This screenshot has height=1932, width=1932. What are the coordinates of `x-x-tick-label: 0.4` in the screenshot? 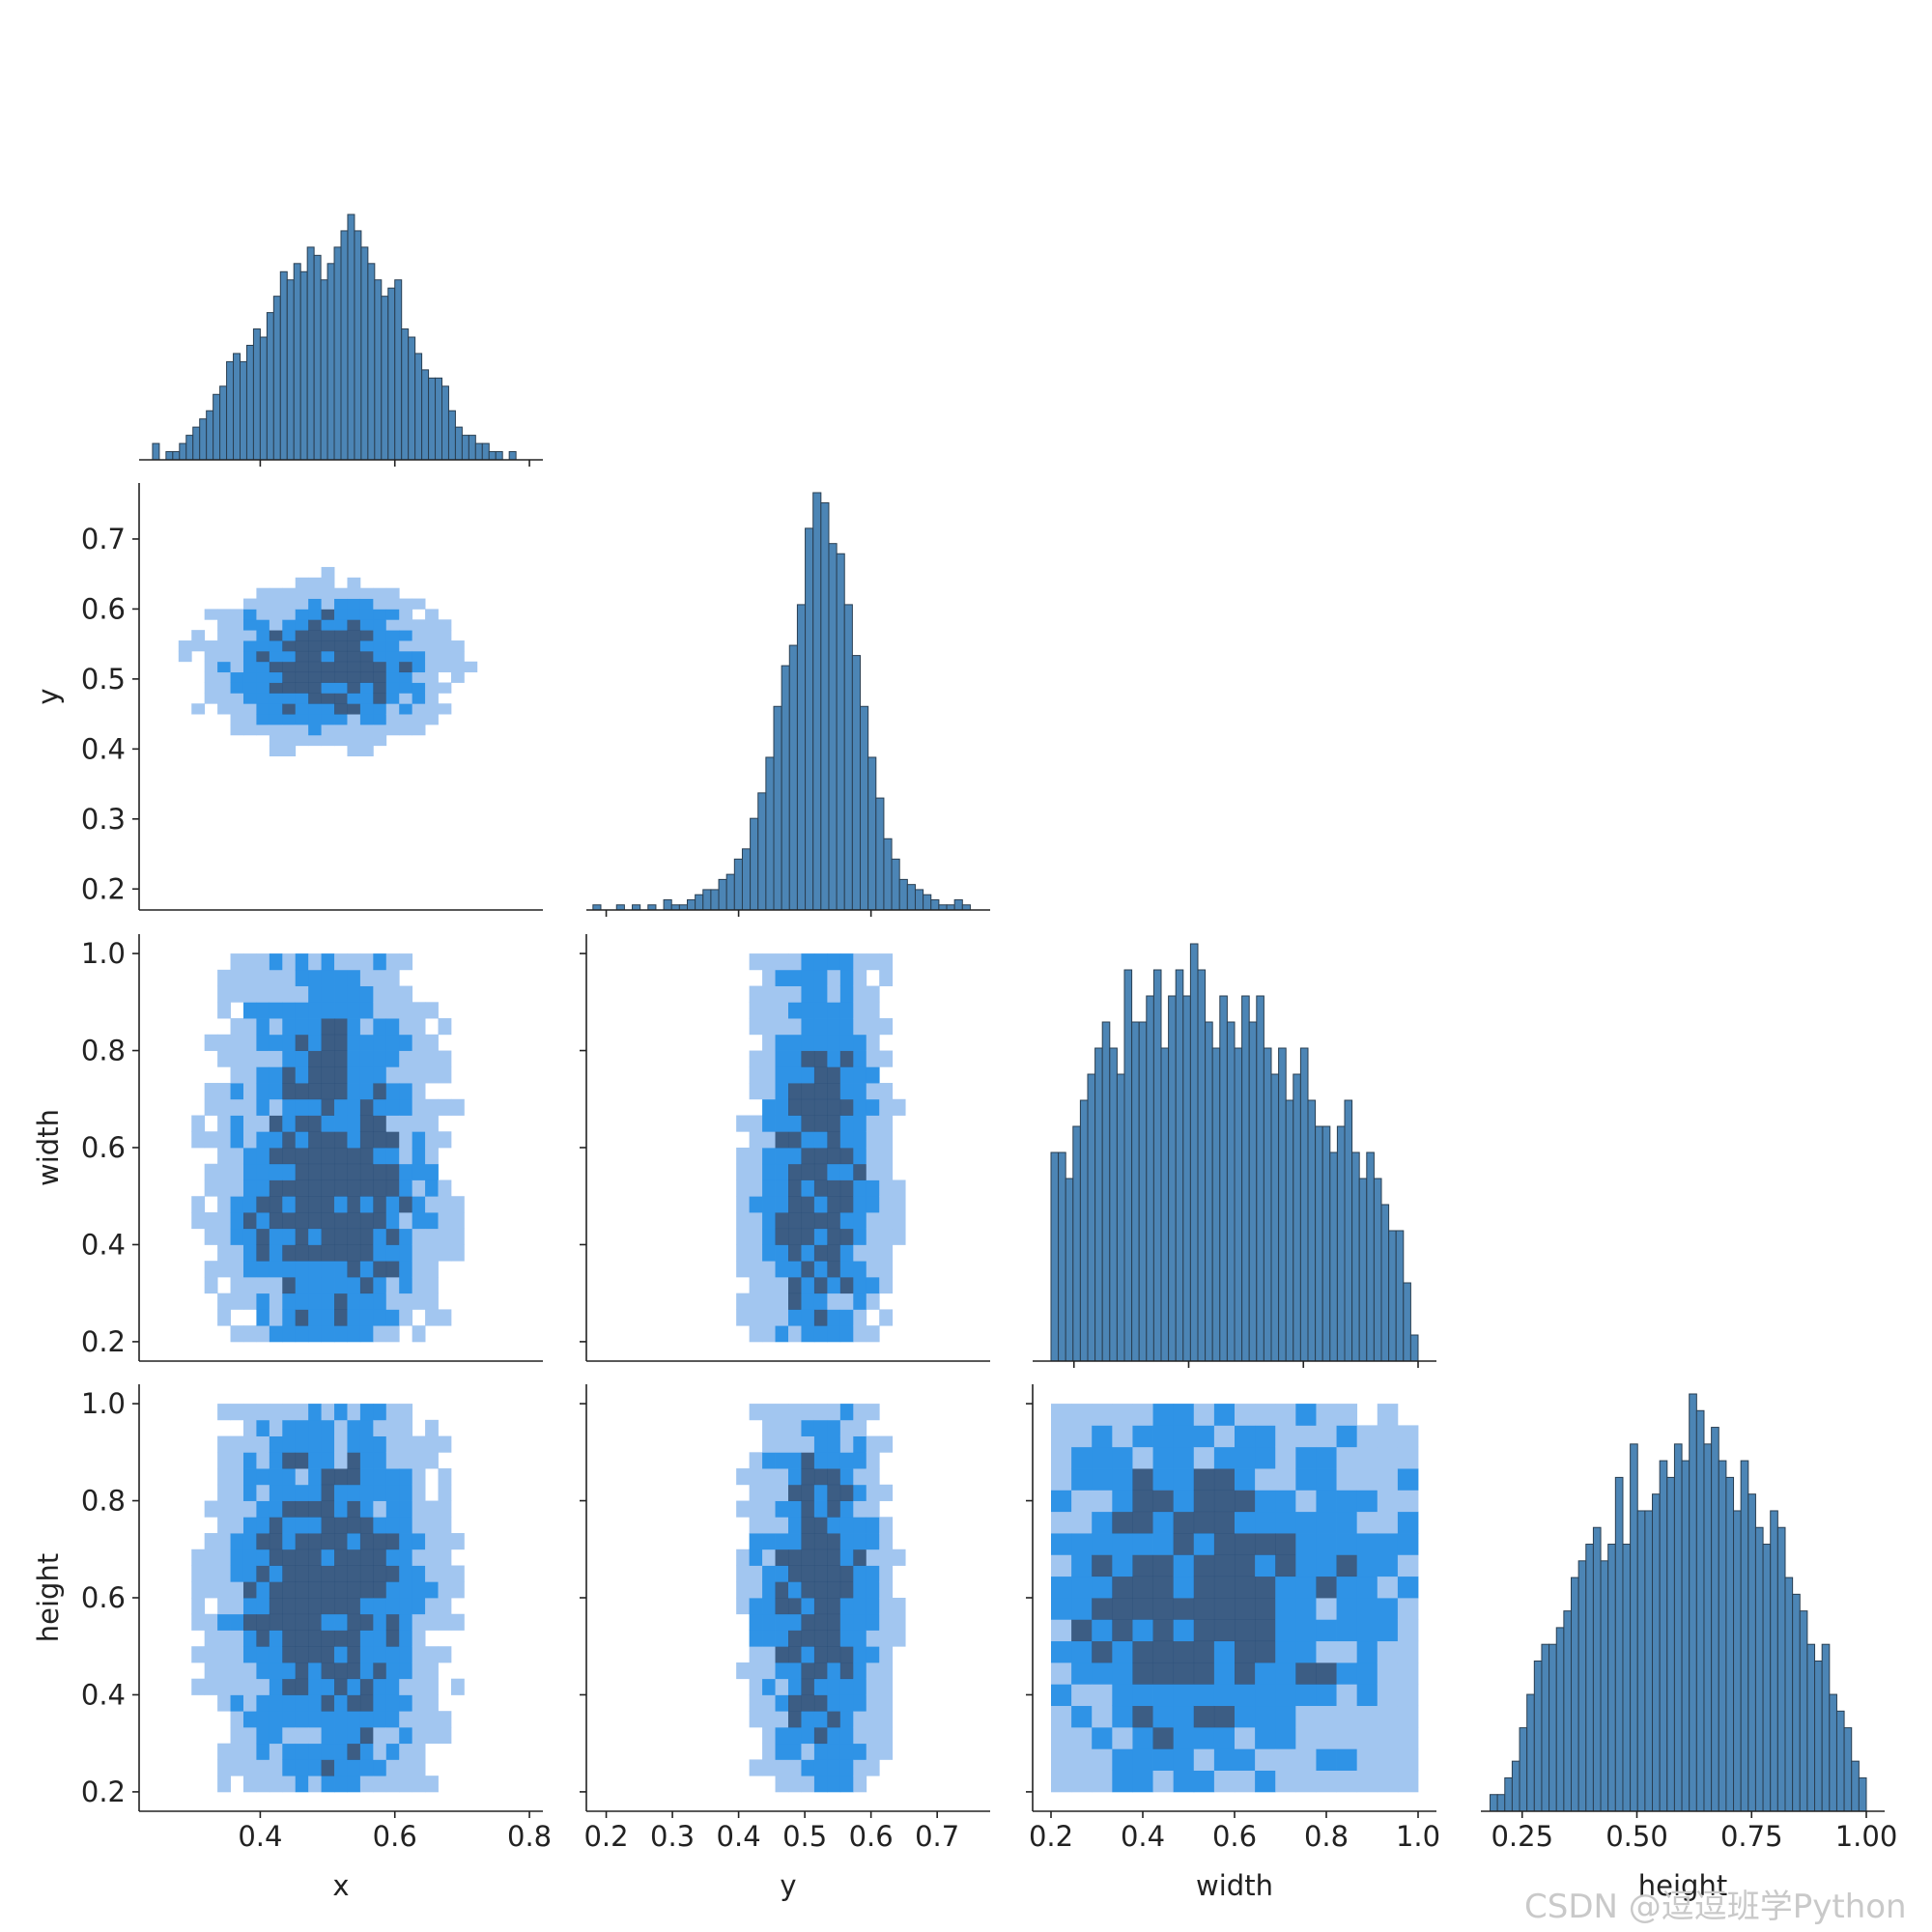 It's located at (260, 1836).